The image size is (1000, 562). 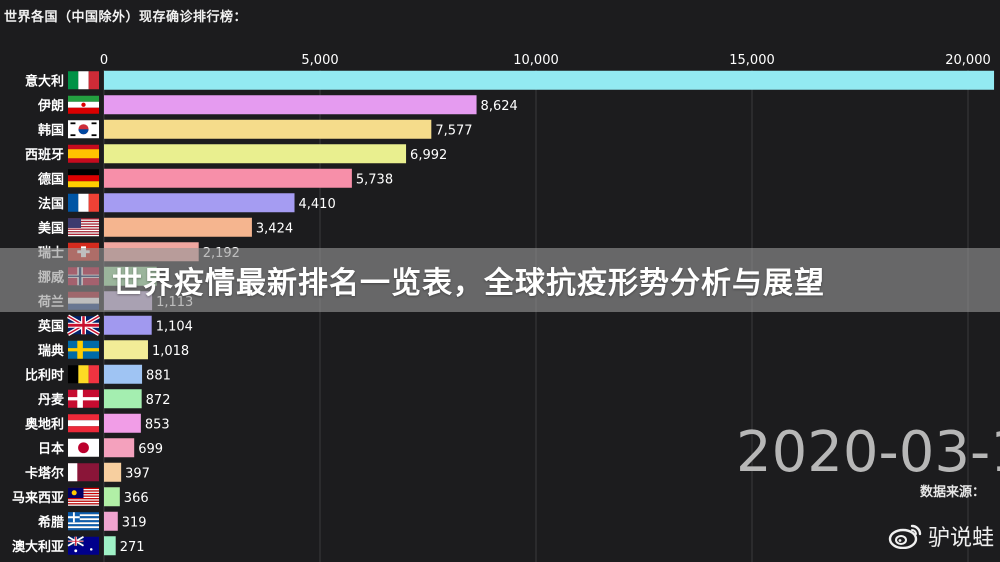 I want to click on value-label: 4,410, so click(x=317, y=204).